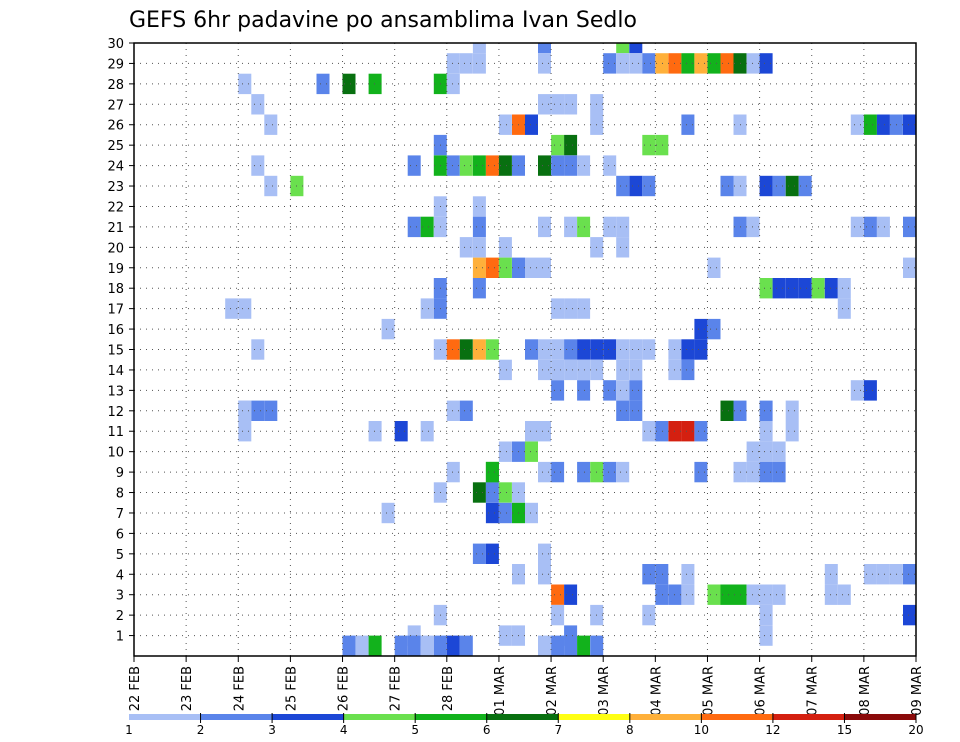 The height and width of the screenshot is (742, 960). I want to click on y-tick-label: 9, so click(120, 473).